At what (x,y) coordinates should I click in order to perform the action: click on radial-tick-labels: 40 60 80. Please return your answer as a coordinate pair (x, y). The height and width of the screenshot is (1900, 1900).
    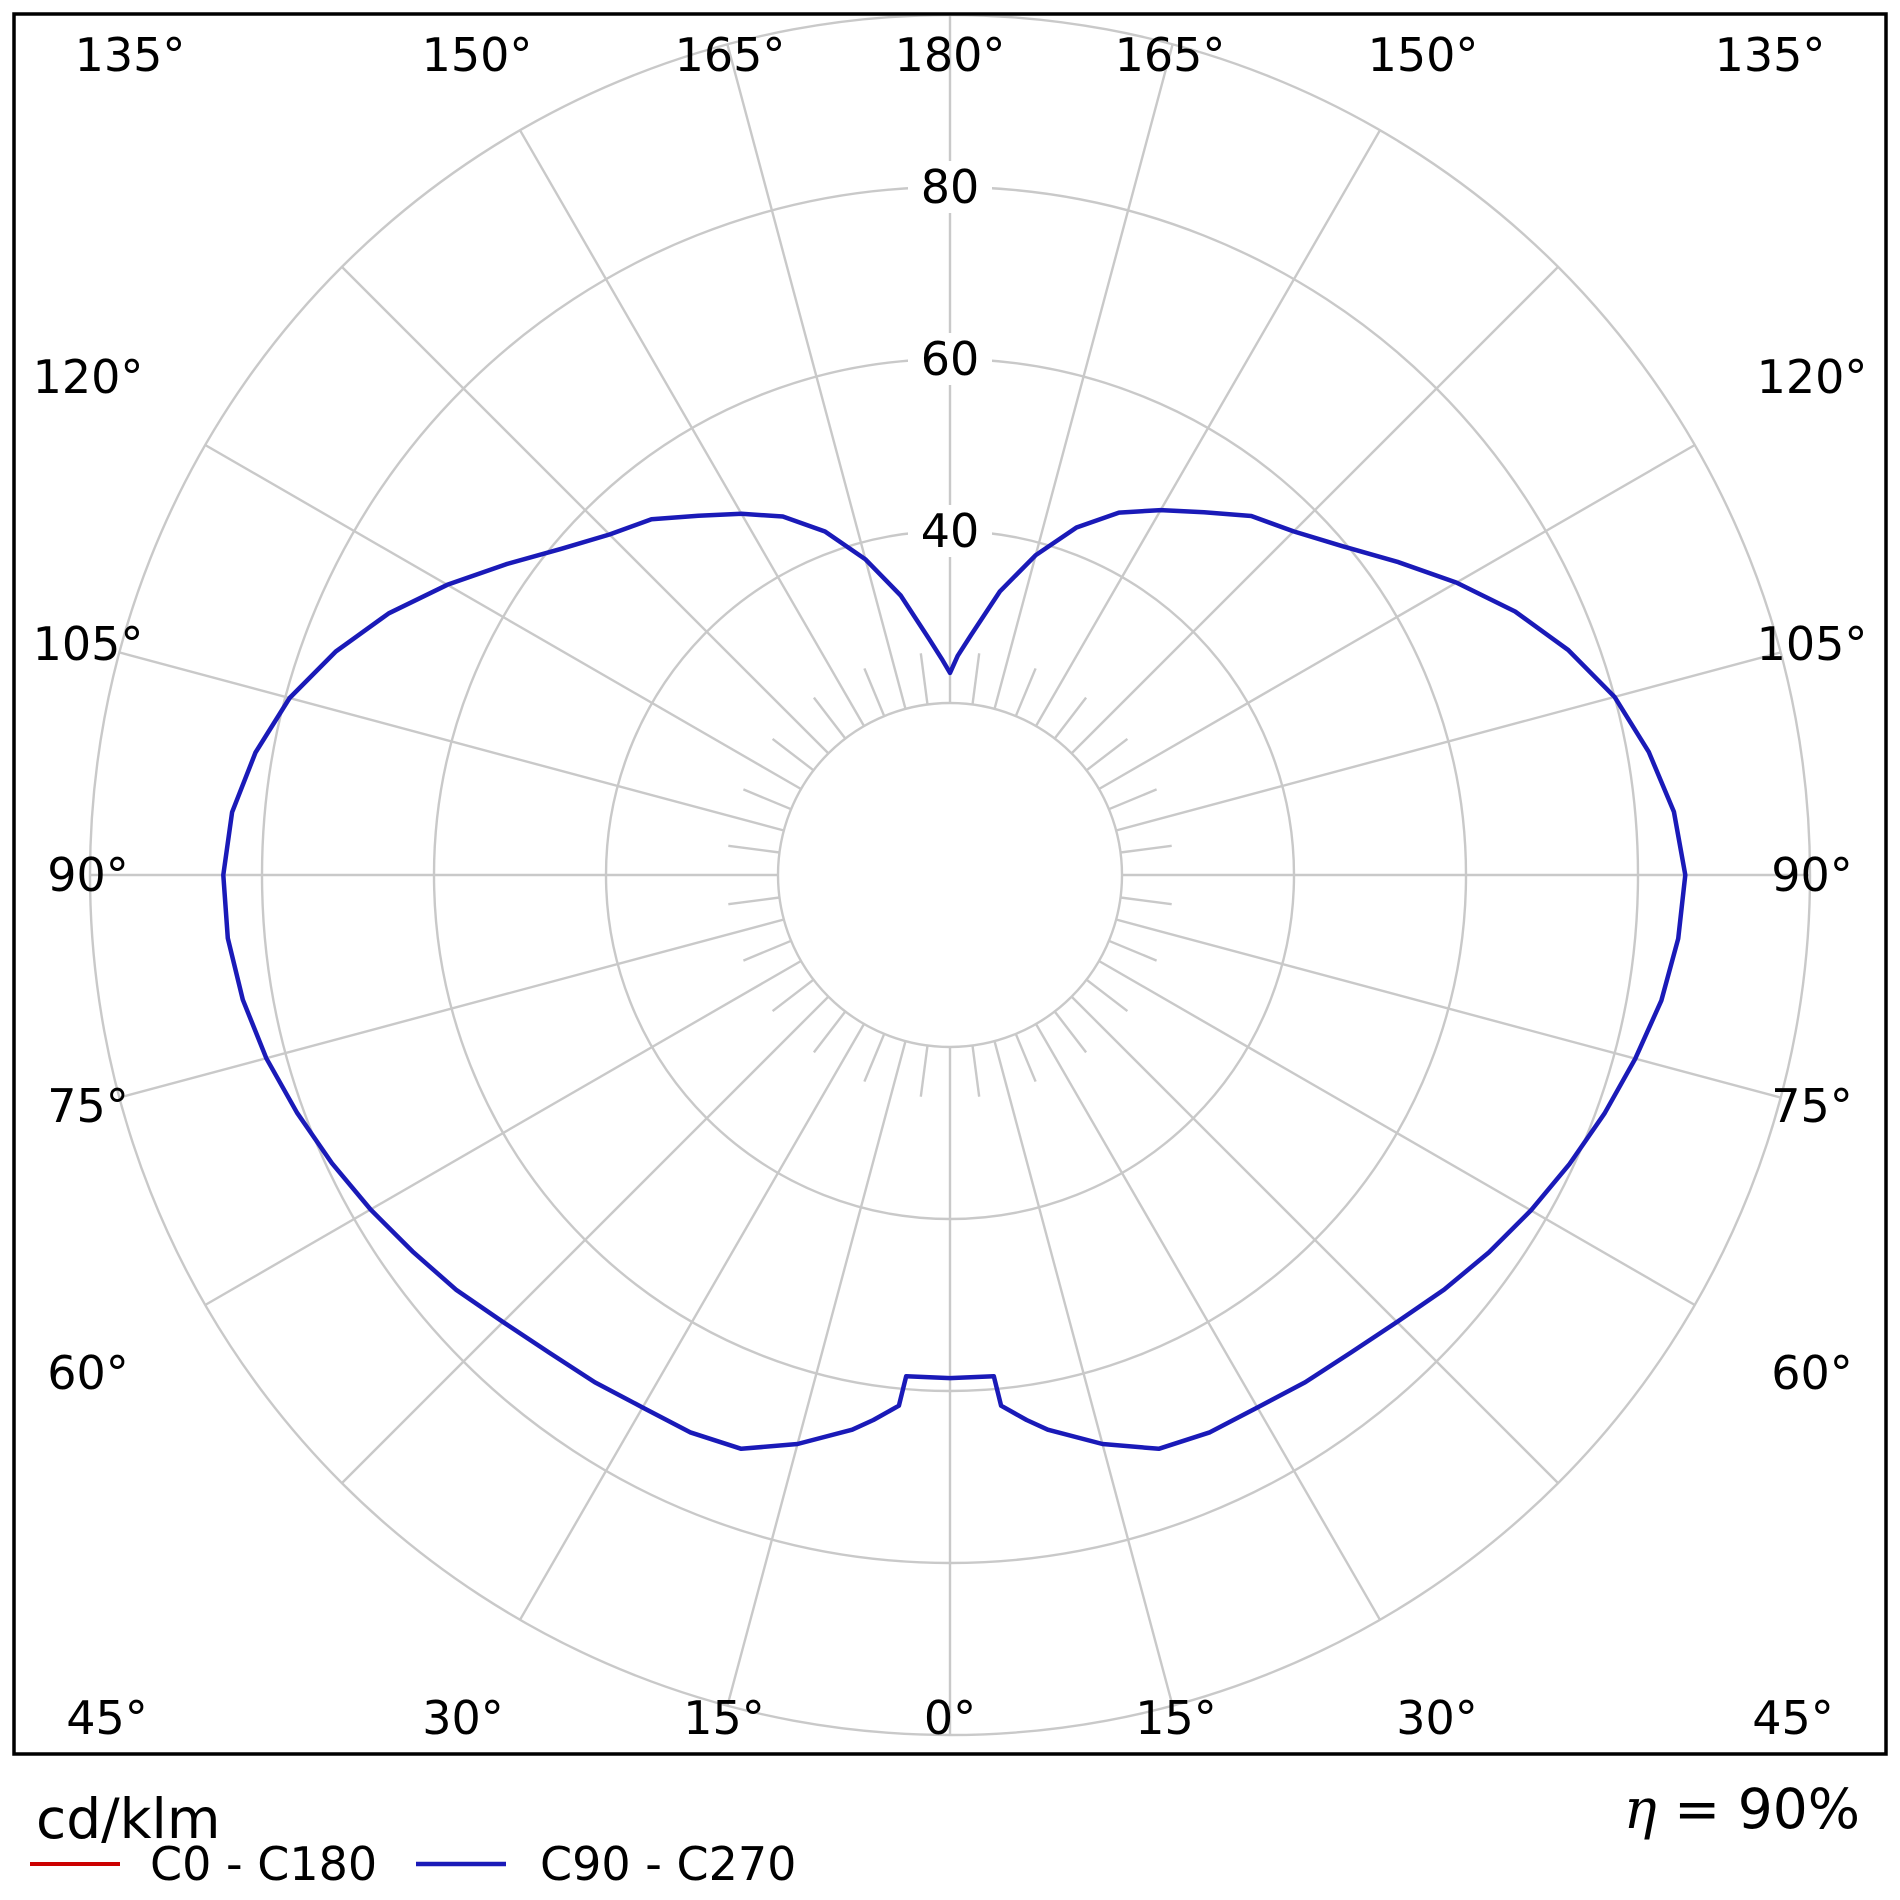
    Looking at the image, I should click on (950, 359).